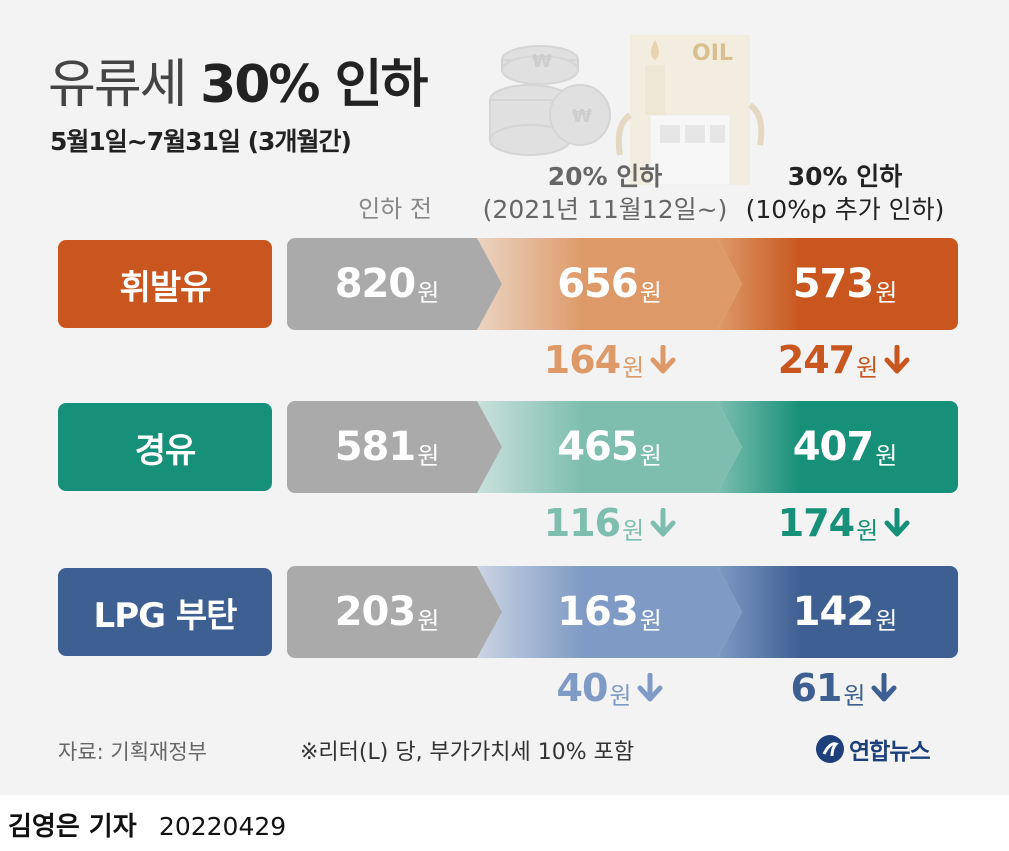 The width and height of the screenshot is (1009, 851). What do you see at coordinates (118, 85) in the screenshot?
I see `title-light: 유류세` at bounding box center [118, 85].